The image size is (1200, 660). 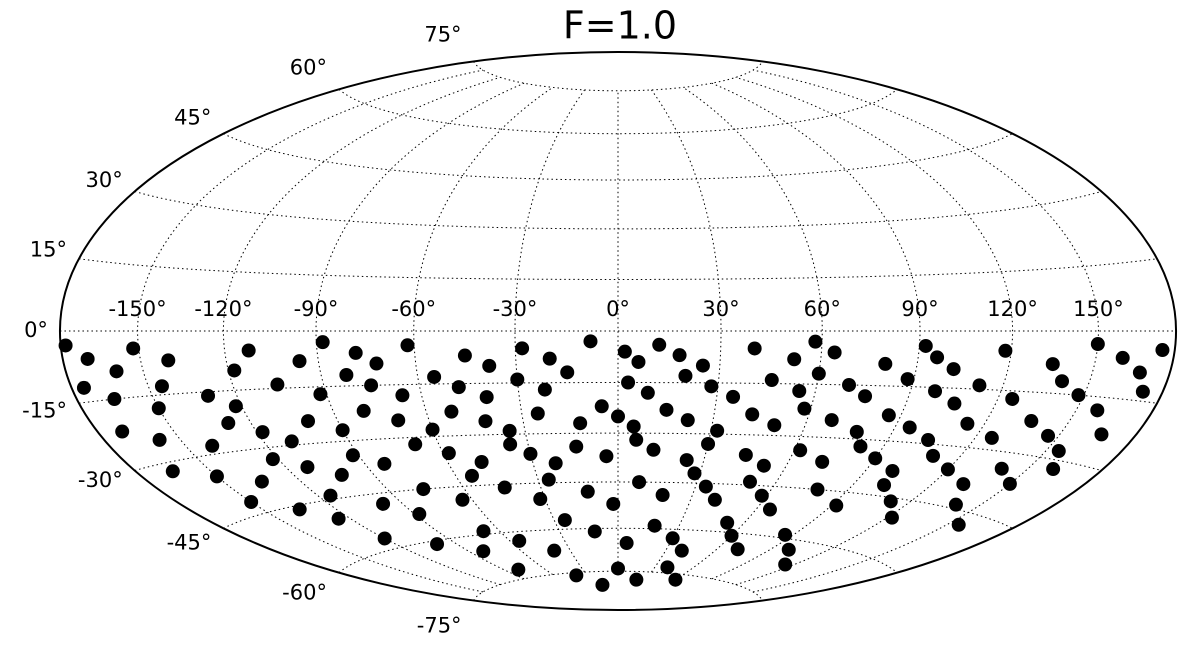 What do you see at coordinates (515, 309) in the screenshot?
I see `x-tick-label: -30°` at bounding box center [515, 309].